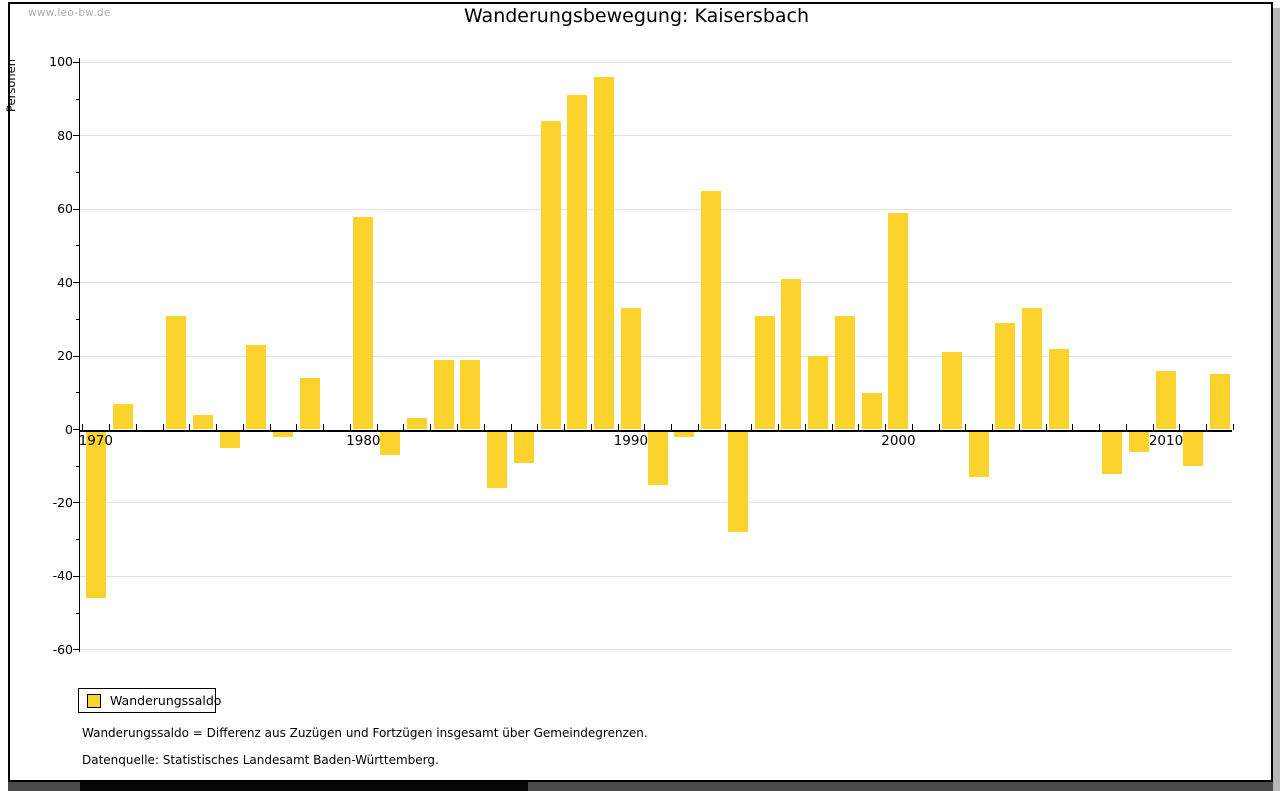  What do you see at coordinates (497, 460) in the screenshot?
I see `bar-1985` at bounding box center [497, 460].